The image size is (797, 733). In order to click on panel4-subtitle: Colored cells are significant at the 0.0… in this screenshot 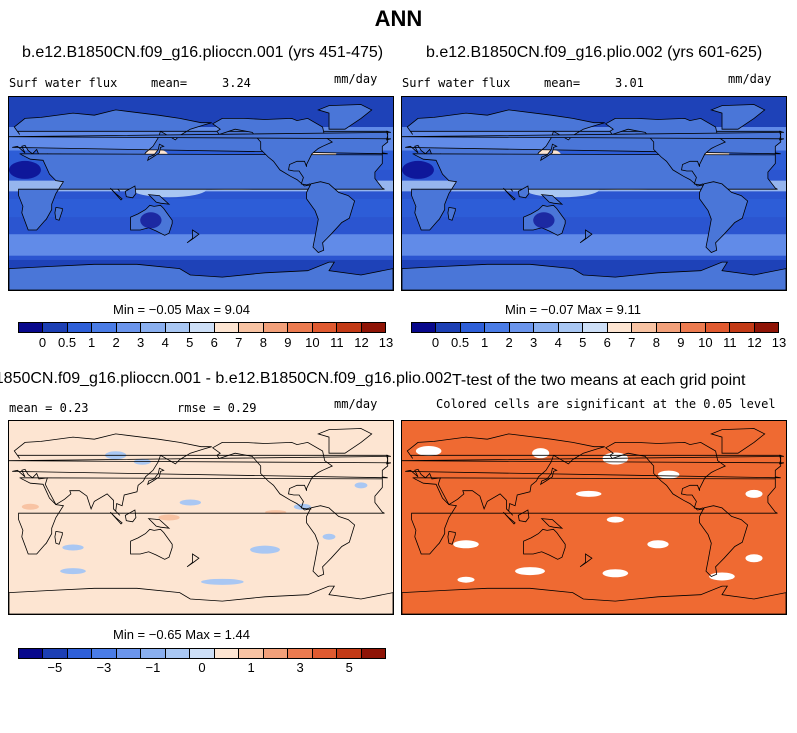, I will do `click(606, 404)`.